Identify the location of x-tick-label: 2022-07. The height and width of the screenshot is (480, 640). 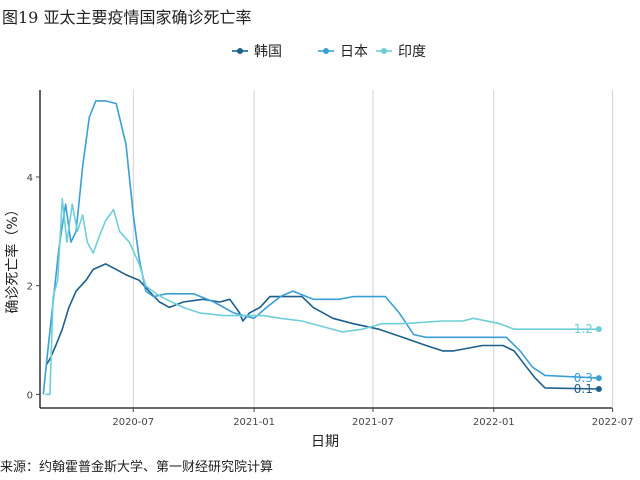
(613, 422).